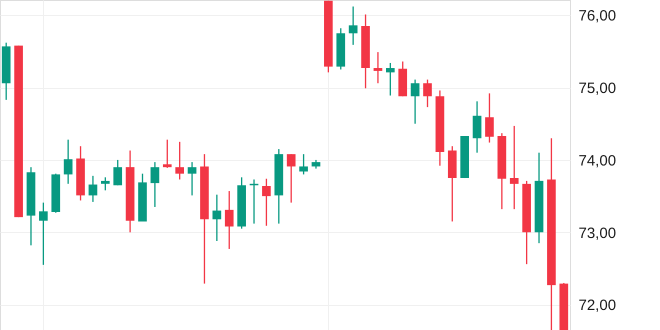 This screenshot has height=330, width=660. Describe the element at coordinates (597, 233) in the screenshot. I see `y-tick-label: 73,00` at that location.